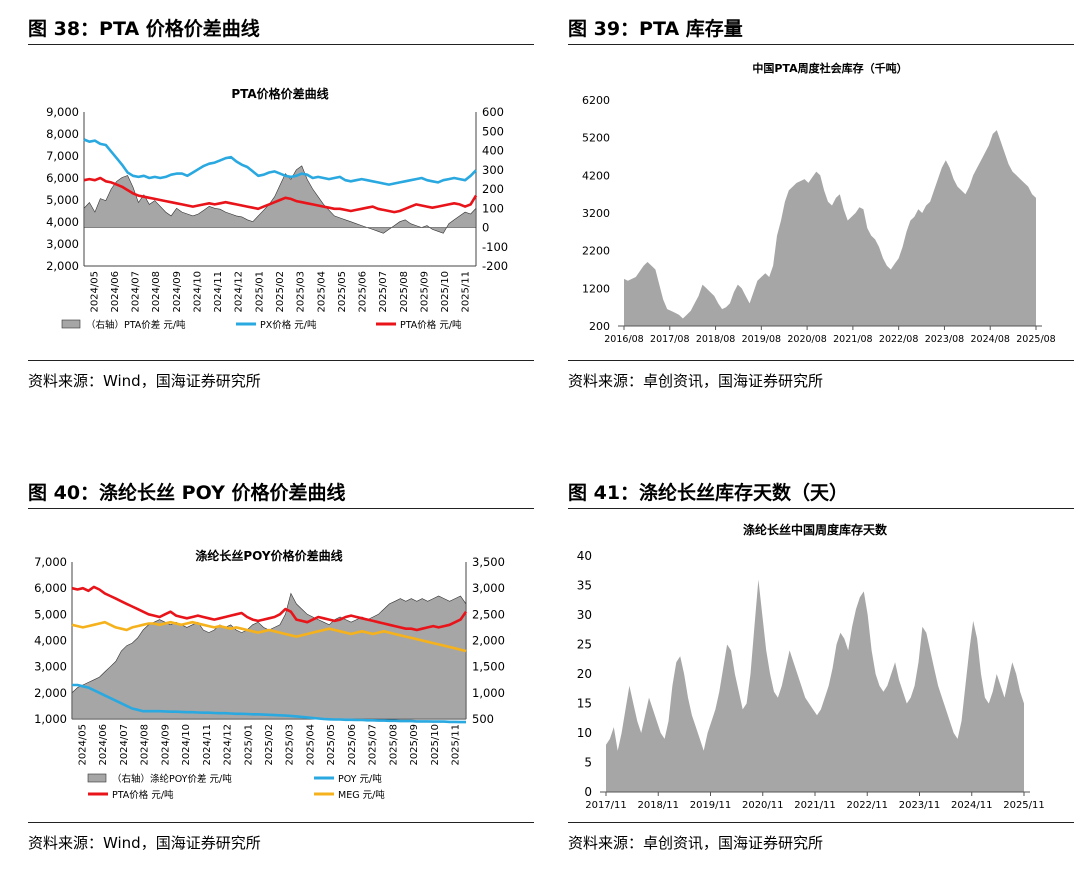 The height and width of the screenshot is (872, 1080). Describe the element at coordinates (821, 360) in the screenshot. I see `figure-39-source-rule` at that location.